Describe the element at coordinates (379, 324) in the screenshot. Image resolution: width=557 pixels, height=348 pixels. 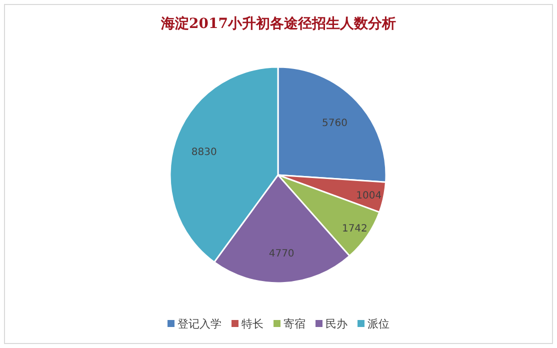
I see `legend-label: 派位` at that location.